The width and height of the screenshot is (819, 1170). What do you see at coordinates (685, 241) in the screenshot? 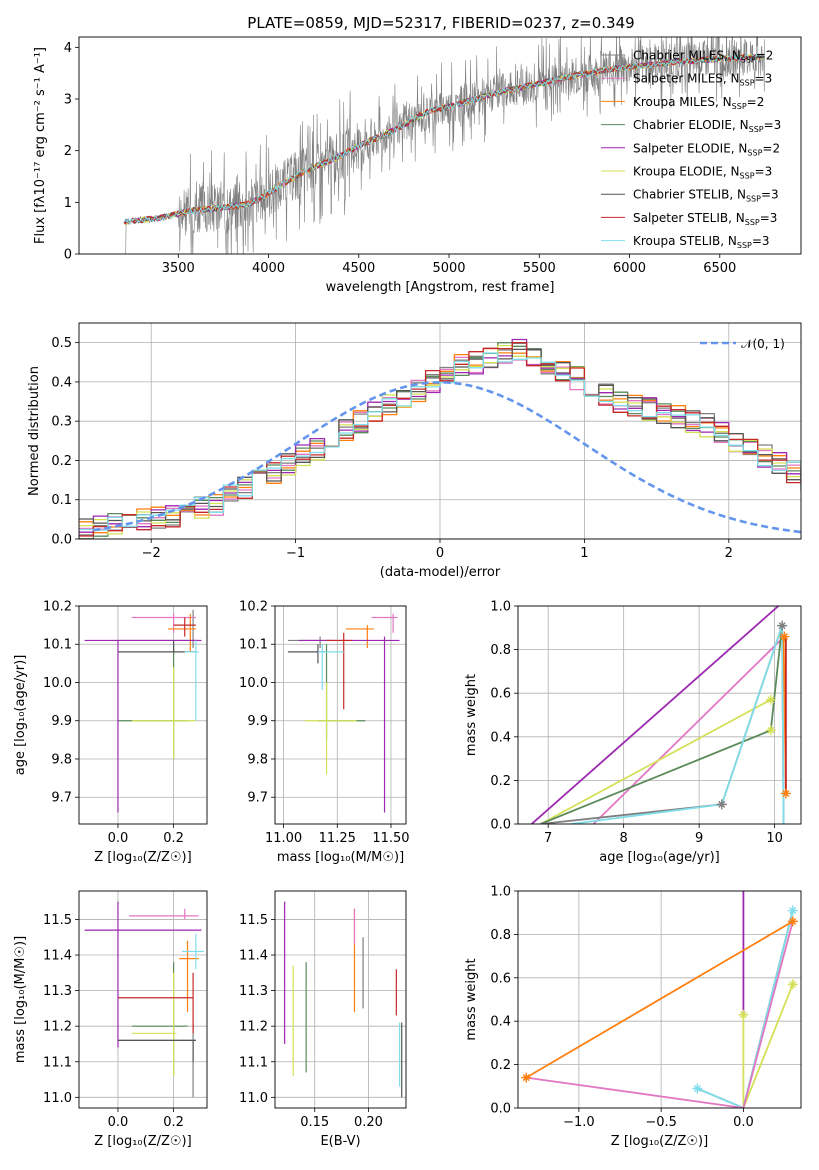
I see `legend-label: Kroupa STELIB, N` at bounding box center [685, 241].